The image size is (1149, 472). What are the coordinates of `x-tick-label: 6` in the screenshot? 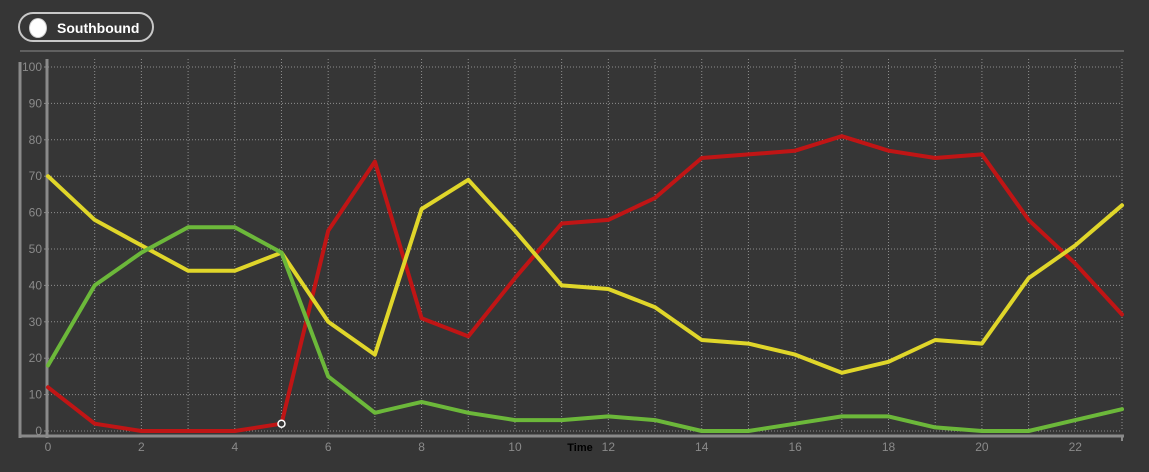 It's located at (328, 447).